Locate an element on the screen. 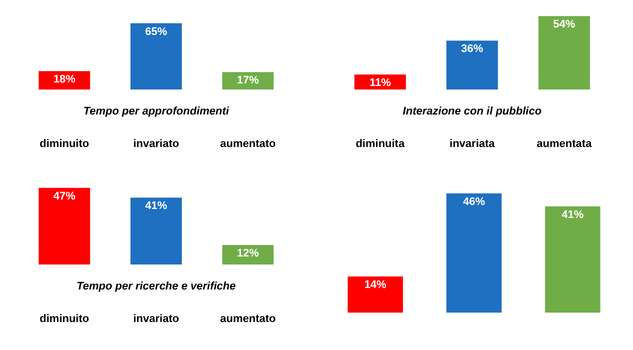  data-label: 47% is located at coordinates (64, 196).